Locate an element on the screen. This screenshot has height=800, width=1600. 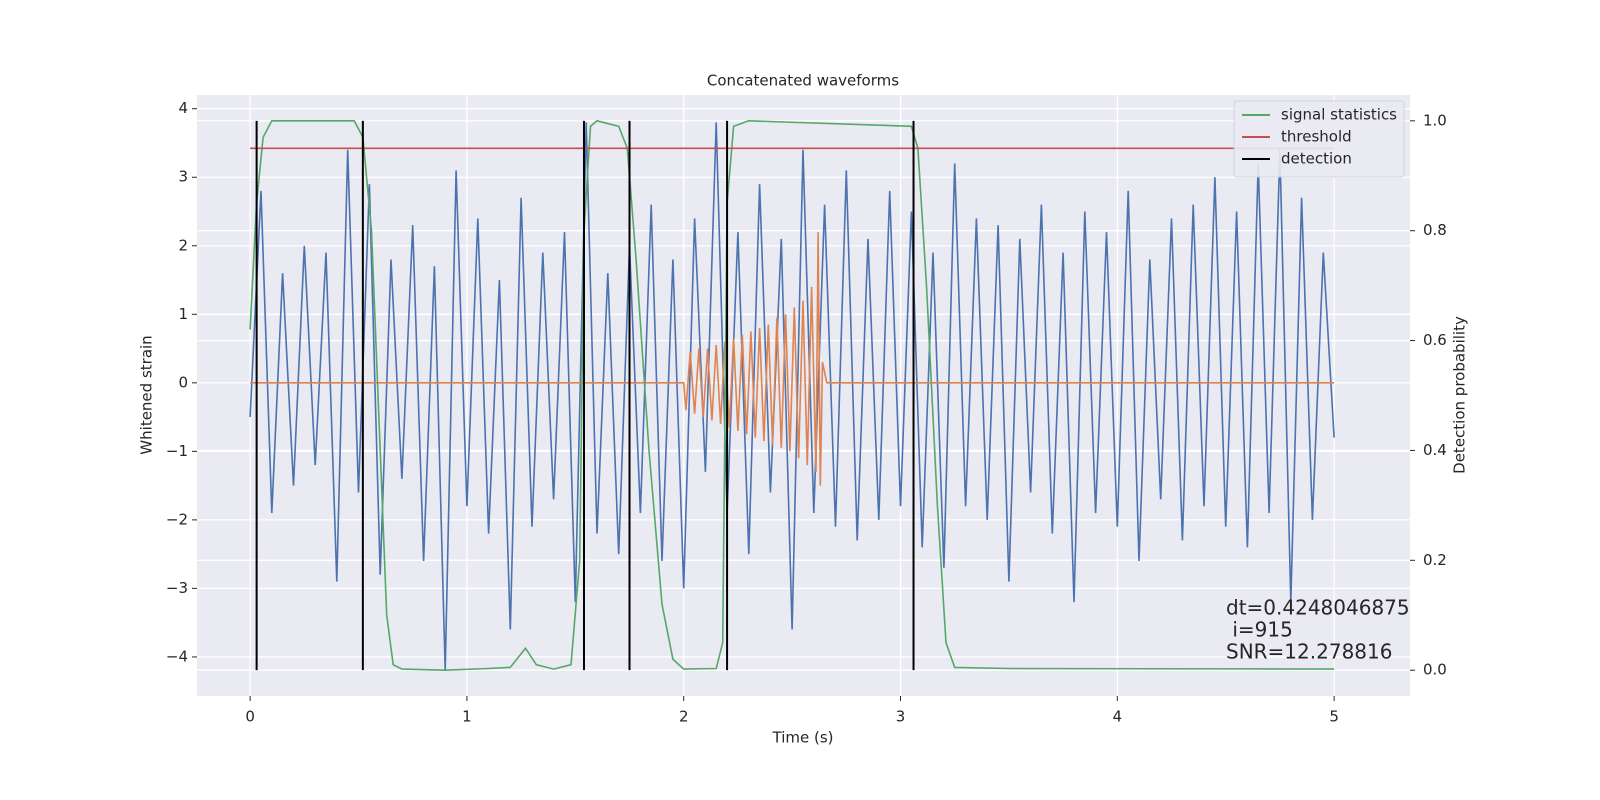
legend-label: signal statistics is located at coordinates (1339, 115).